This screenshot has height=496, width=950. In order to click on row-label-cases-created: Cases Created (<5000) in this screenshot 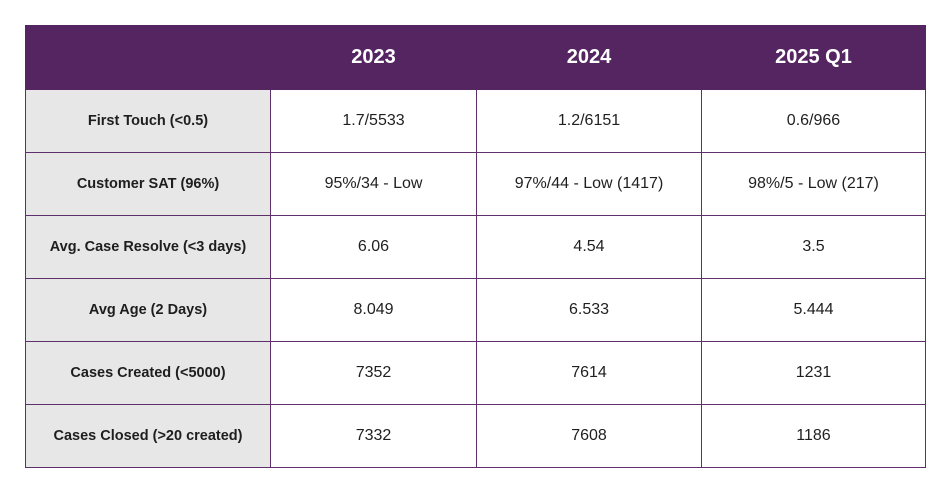, I will do `click(148, 373)`.